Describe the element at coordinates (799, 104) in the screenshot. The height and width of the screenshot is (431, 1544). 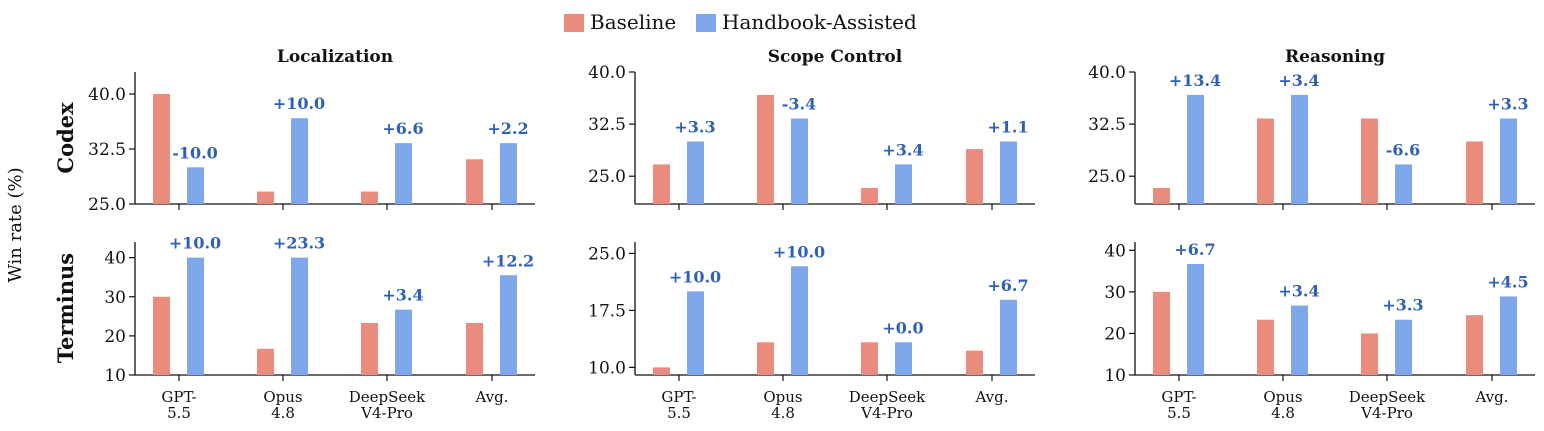
I see `delta-label: -3.4` at that location.